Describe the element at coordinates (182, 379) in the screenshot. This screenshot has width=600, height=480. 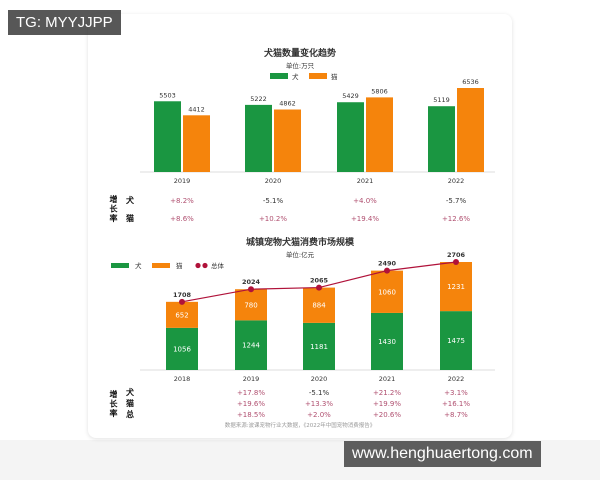
I see `x2-tick-2018: 2018` at that location.